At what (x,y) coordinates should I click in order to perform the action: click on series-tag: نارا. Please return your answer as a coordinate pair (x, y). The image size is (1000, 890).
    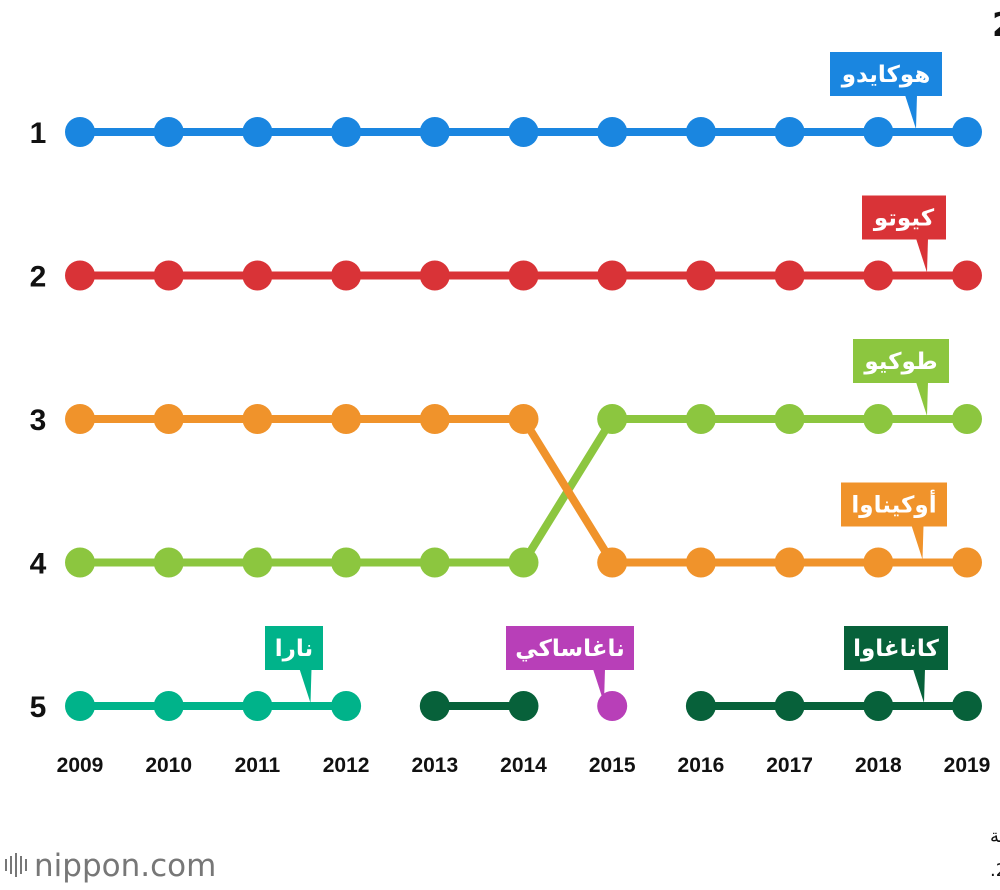
    Looking at the image, I should click on (294, 664).